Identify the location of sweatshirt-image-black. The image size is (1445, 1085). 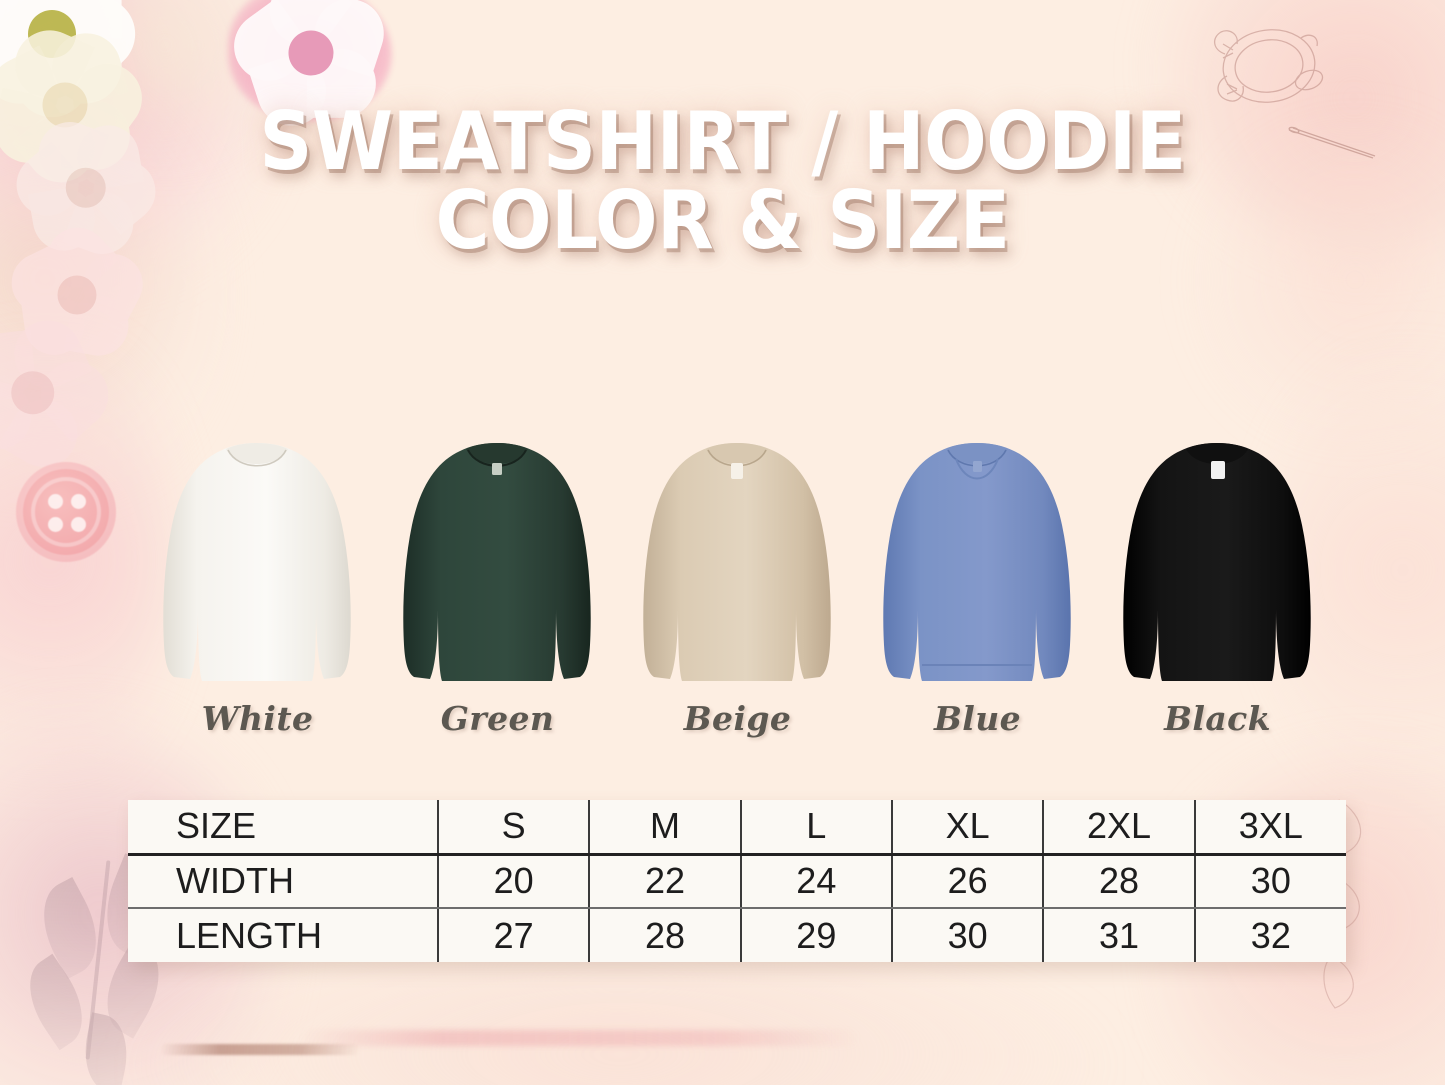
(1217, 560).